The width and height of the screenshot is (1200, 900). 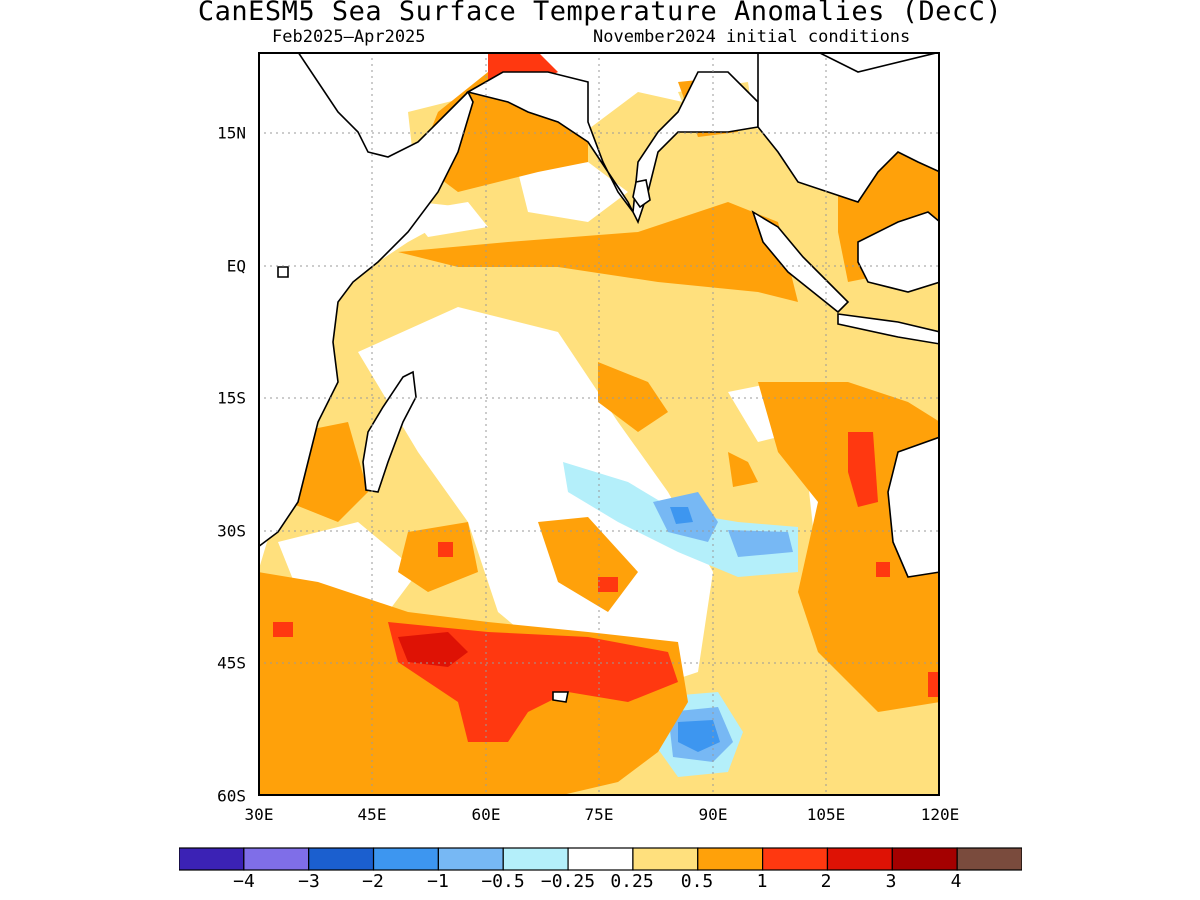 I want to click on lon-tick-75e: 75E, so click(x=599, y=814).